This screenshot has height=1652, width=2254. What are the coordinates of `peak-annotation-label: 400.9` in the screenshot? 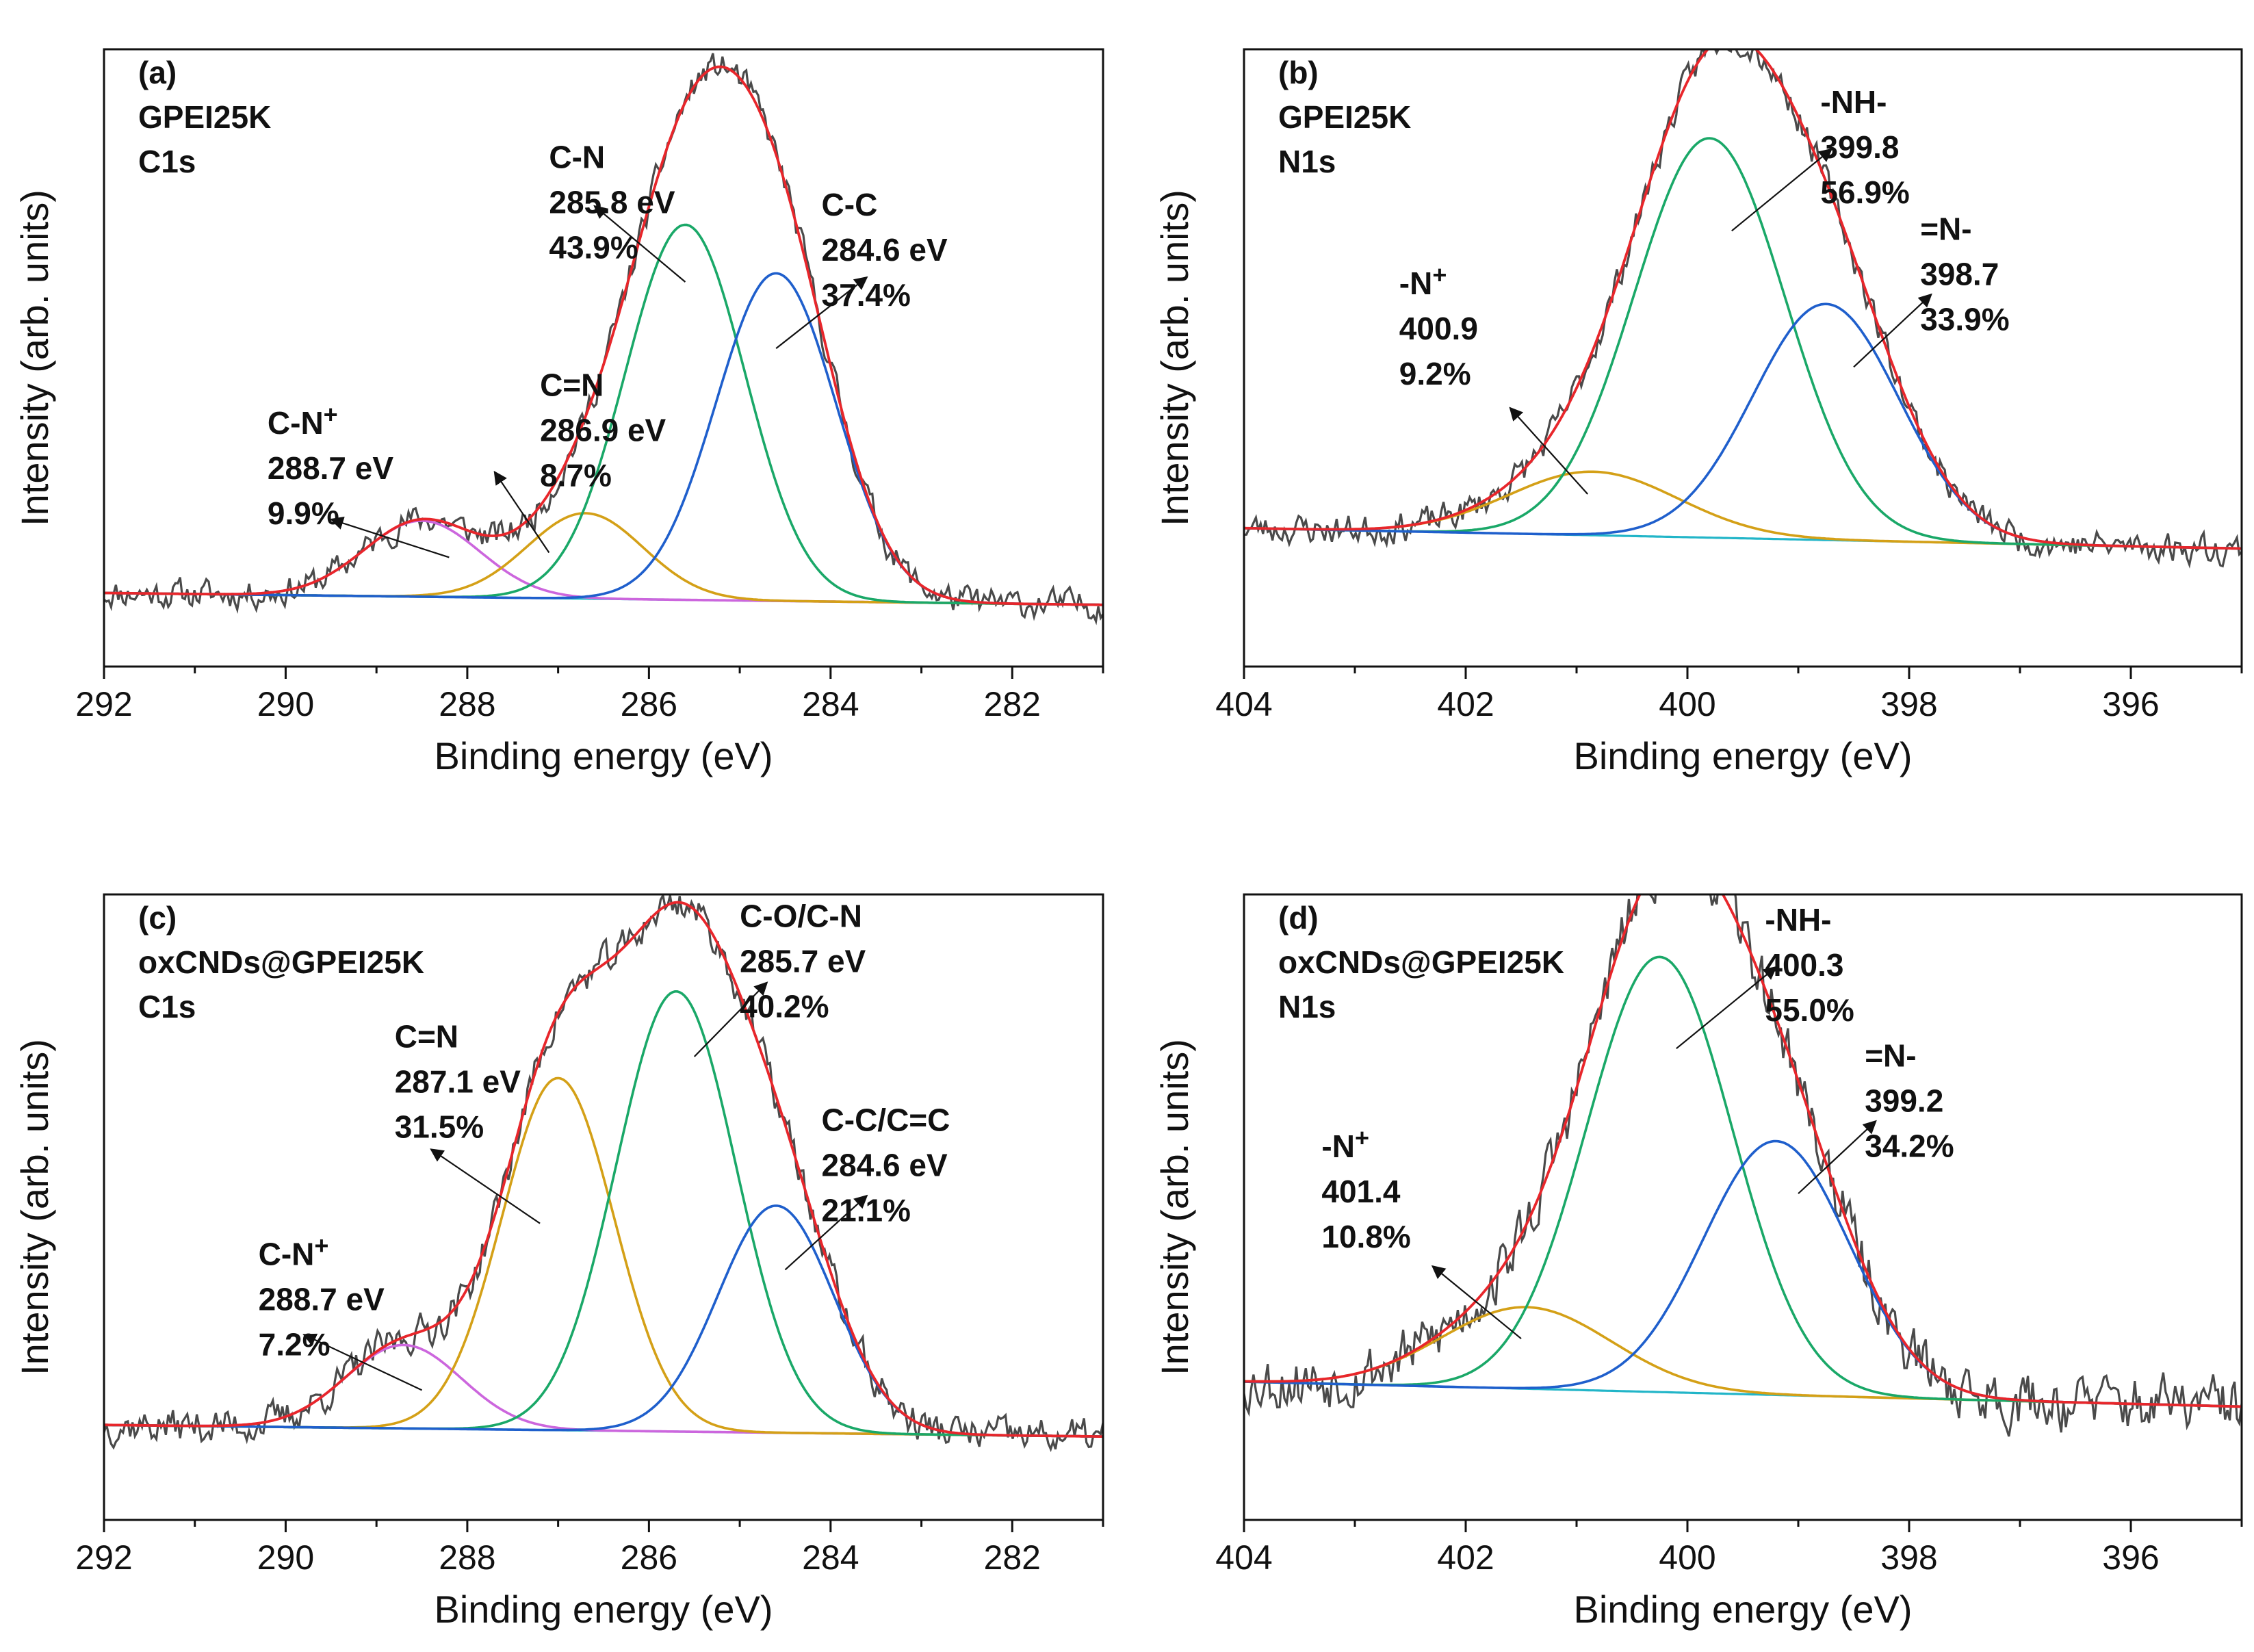 It's located at (1438, 328).